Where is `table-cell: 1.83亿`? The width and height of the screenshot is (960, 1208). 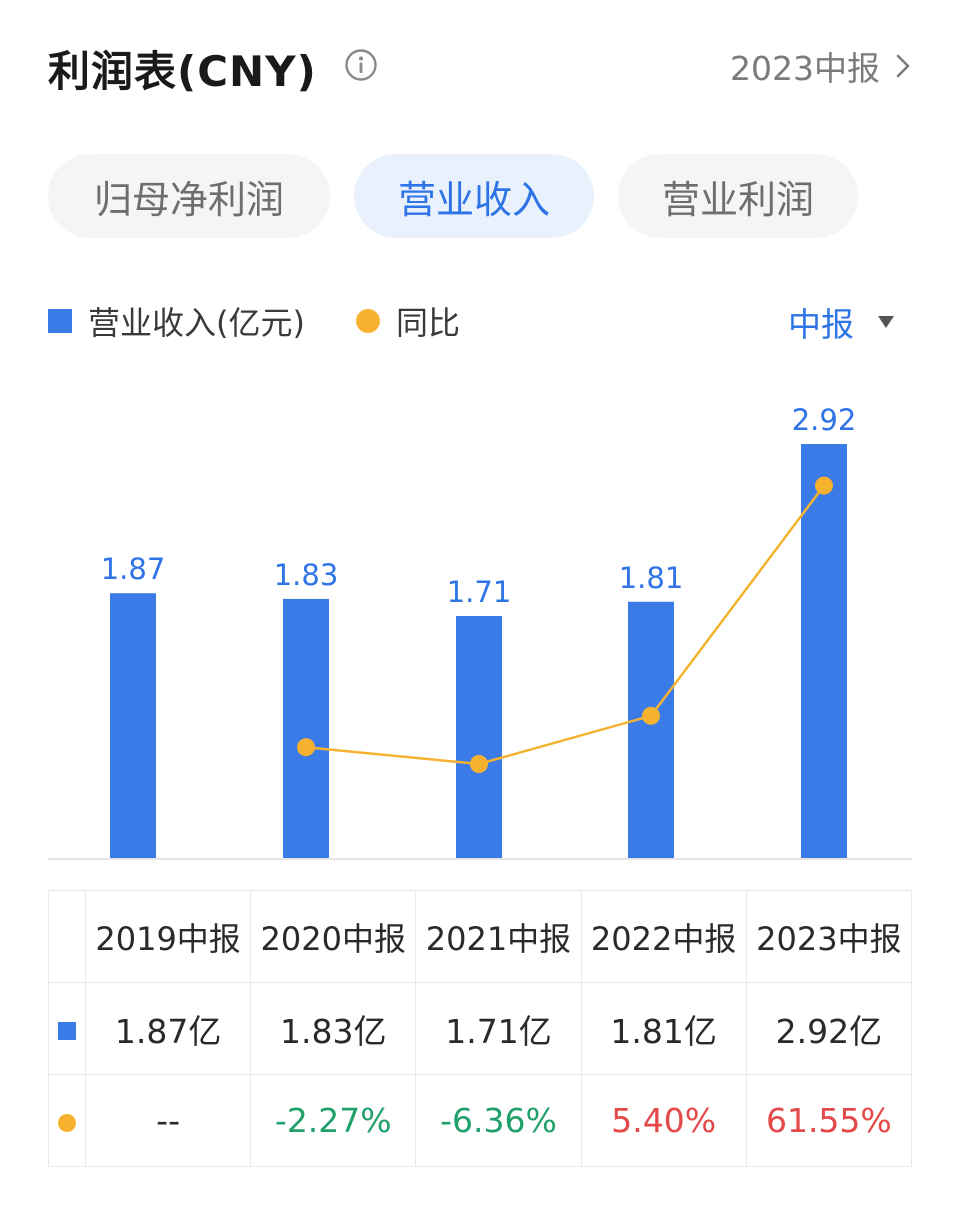 table-cell: 1.83亿 is located at coordinates (333, 1028).